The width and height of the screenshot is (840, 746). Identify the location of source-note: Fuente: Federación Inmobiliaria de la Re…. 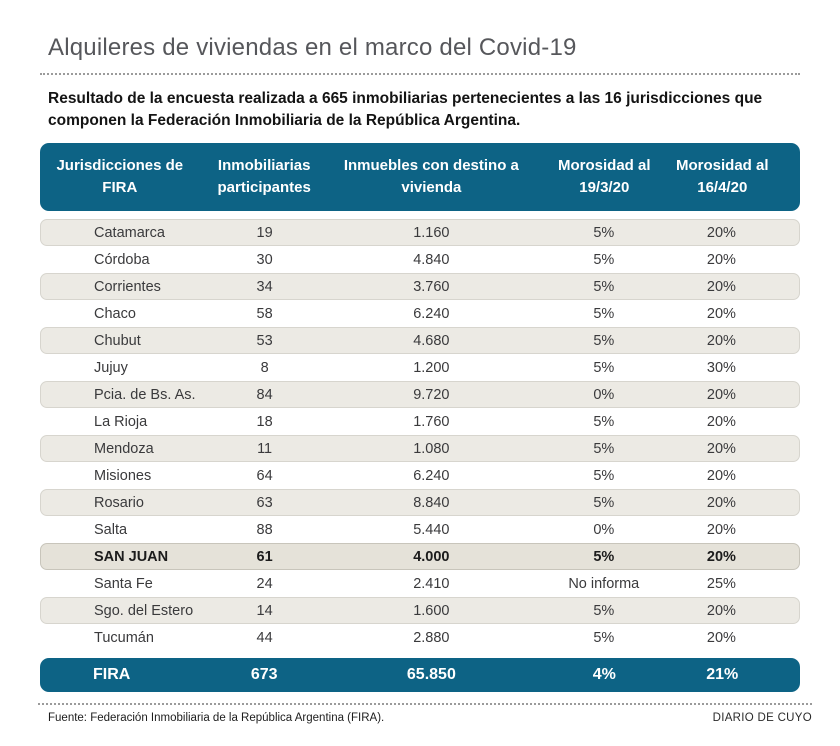
(216, 718).